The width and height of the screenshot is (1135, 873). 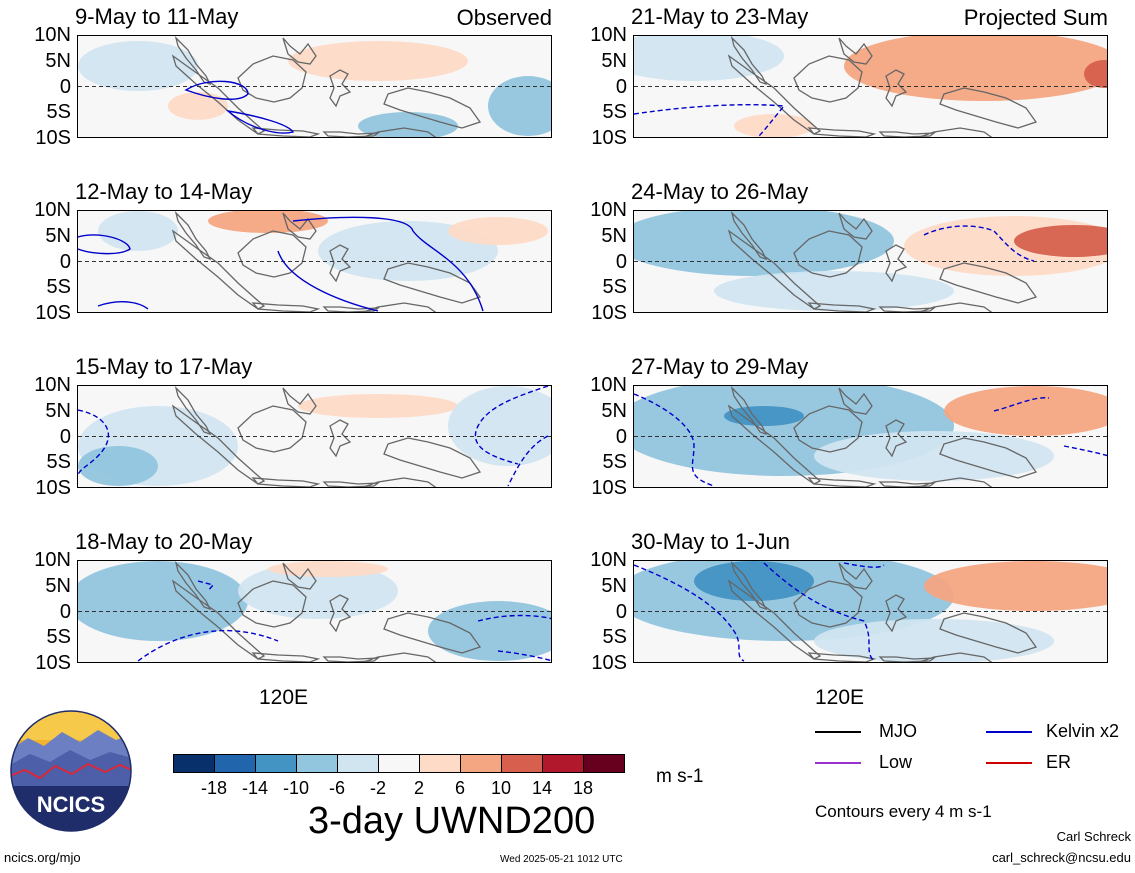 I want to click on legend-line-low, so click(x=838, y=763).